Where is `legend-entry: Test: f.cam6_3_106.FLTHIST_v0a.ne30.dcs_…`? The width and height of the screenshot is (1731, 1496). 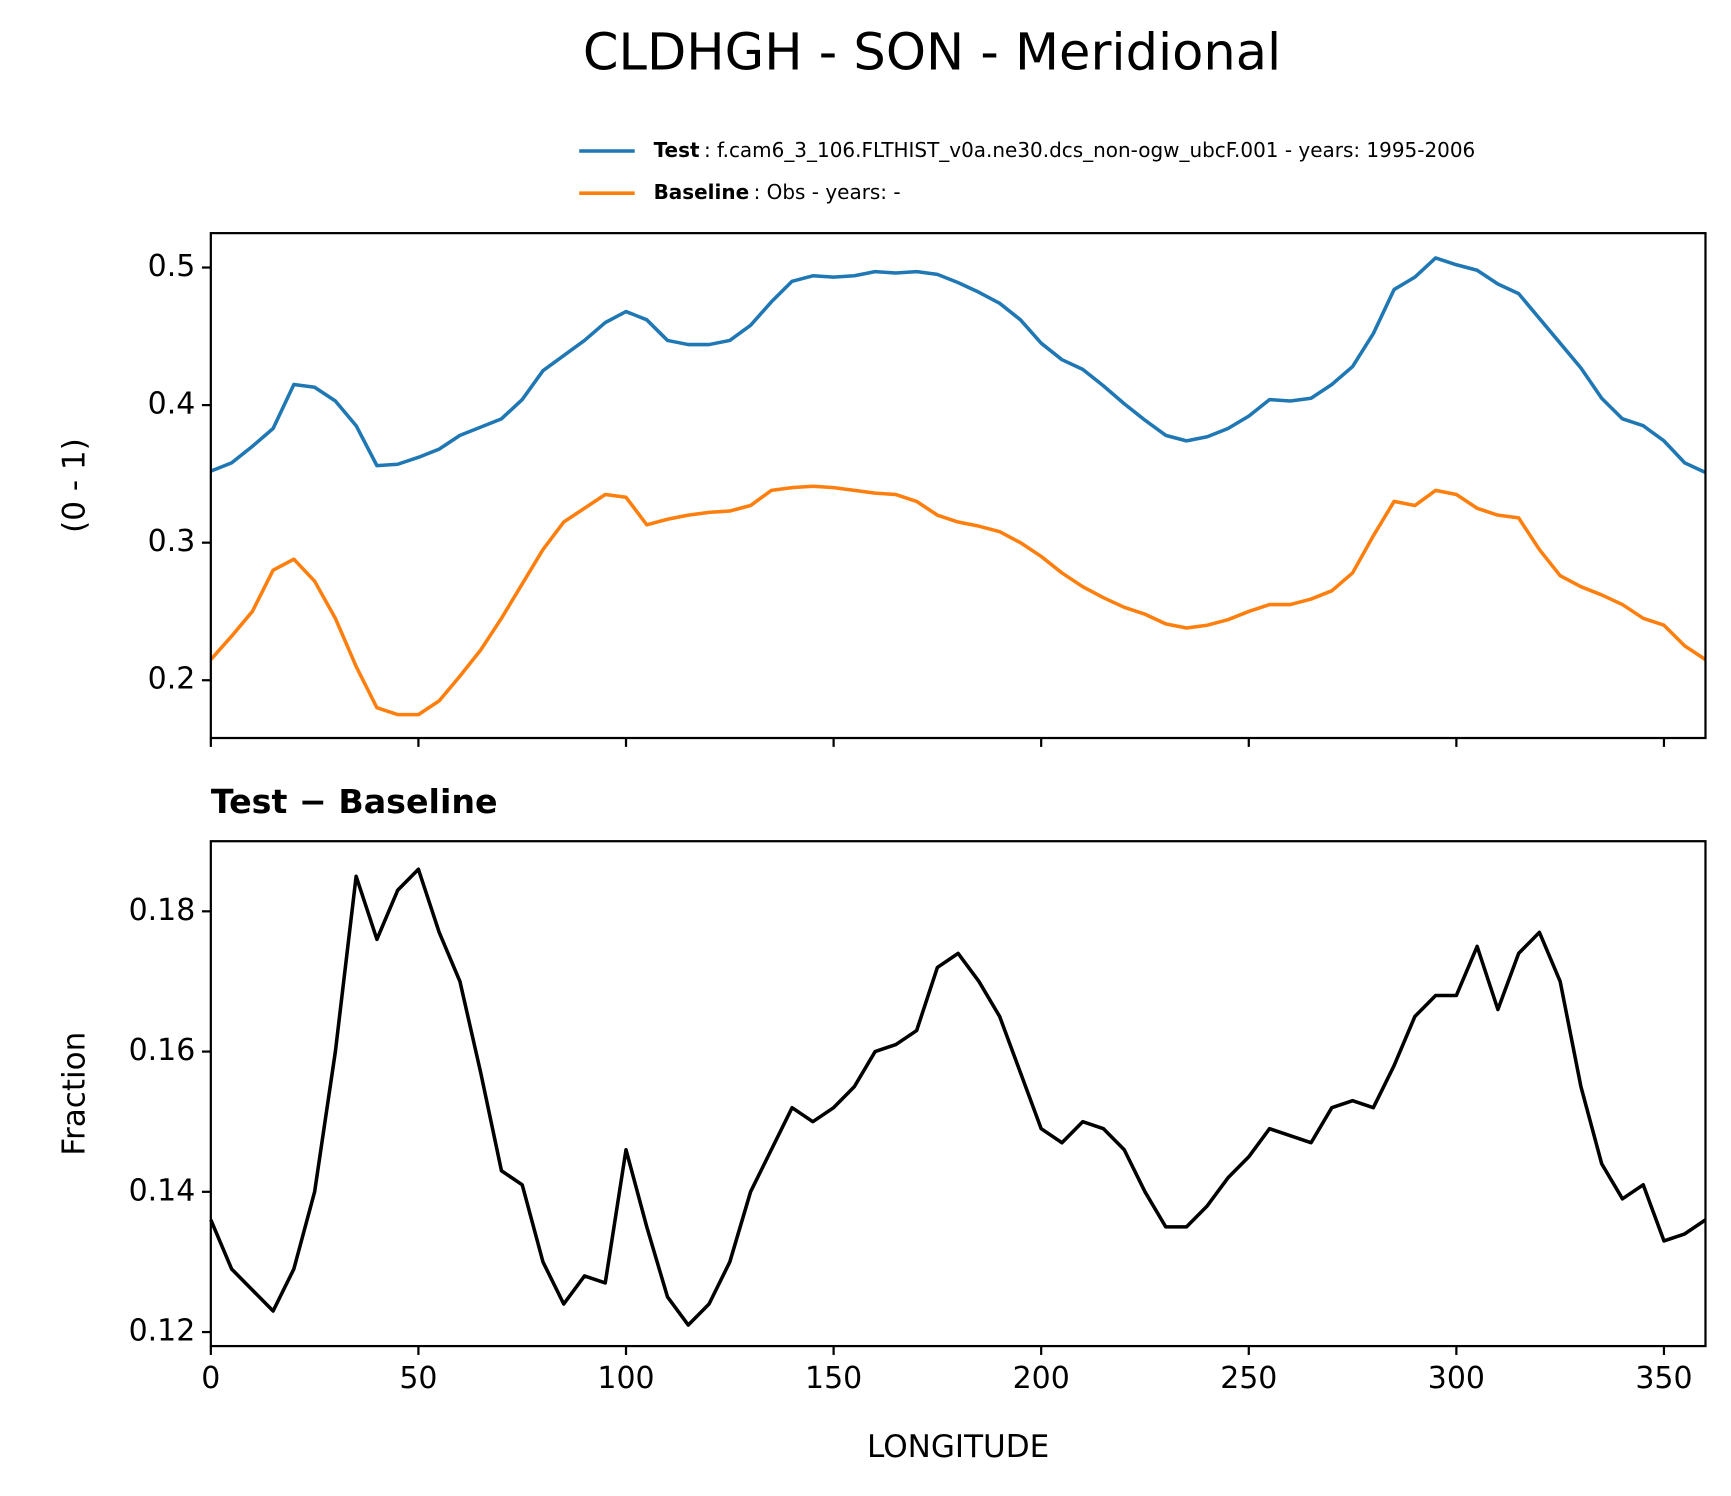 legend-entry: Test: f.cam6_3_106.FLTHIST_v0a.ne30.dcs_… is located at coordinates (1065, 150).